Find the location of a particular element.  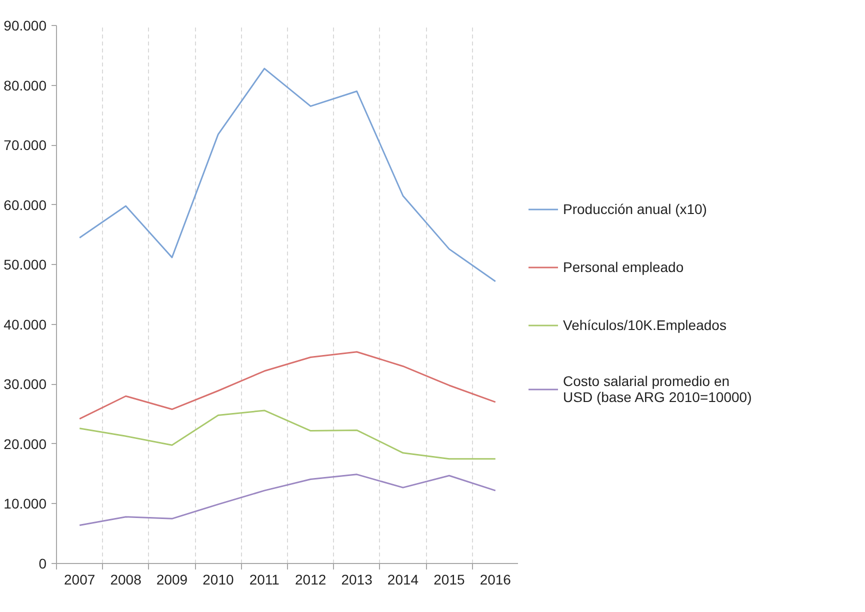

y-tick-label: 70.000 is located at coordinates (25, 145).